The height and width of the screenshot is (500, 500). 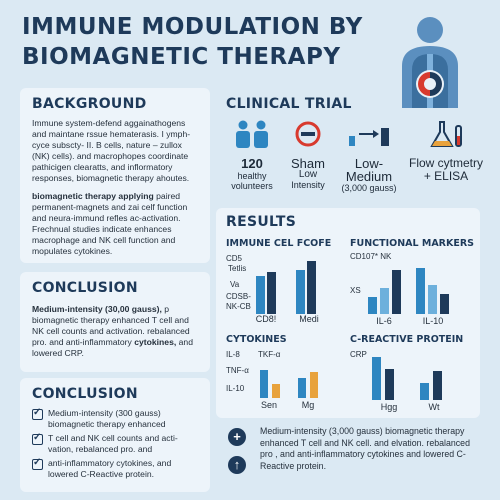 I want to click on panel-3-title: CYTOKINES, so click(x=256, y=339).